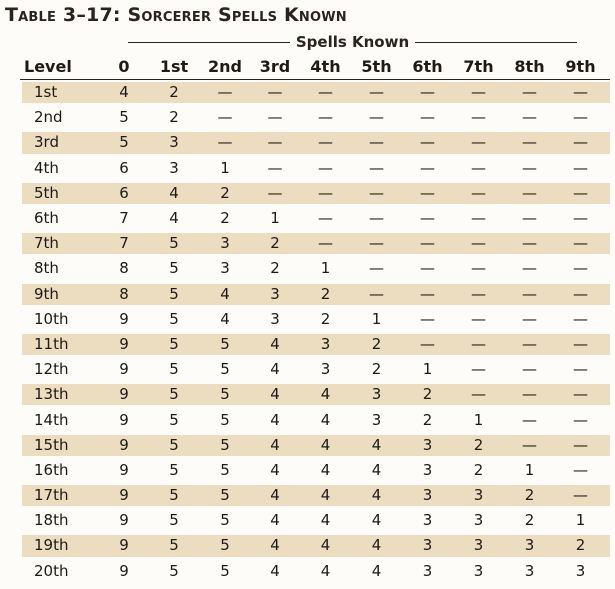 This screenshot has width=615, height=589. Describe the element at coordinates (315, 142) in the screenshot. I see `table-row: 3rd 5 3 — — — — — — — —` at that location.